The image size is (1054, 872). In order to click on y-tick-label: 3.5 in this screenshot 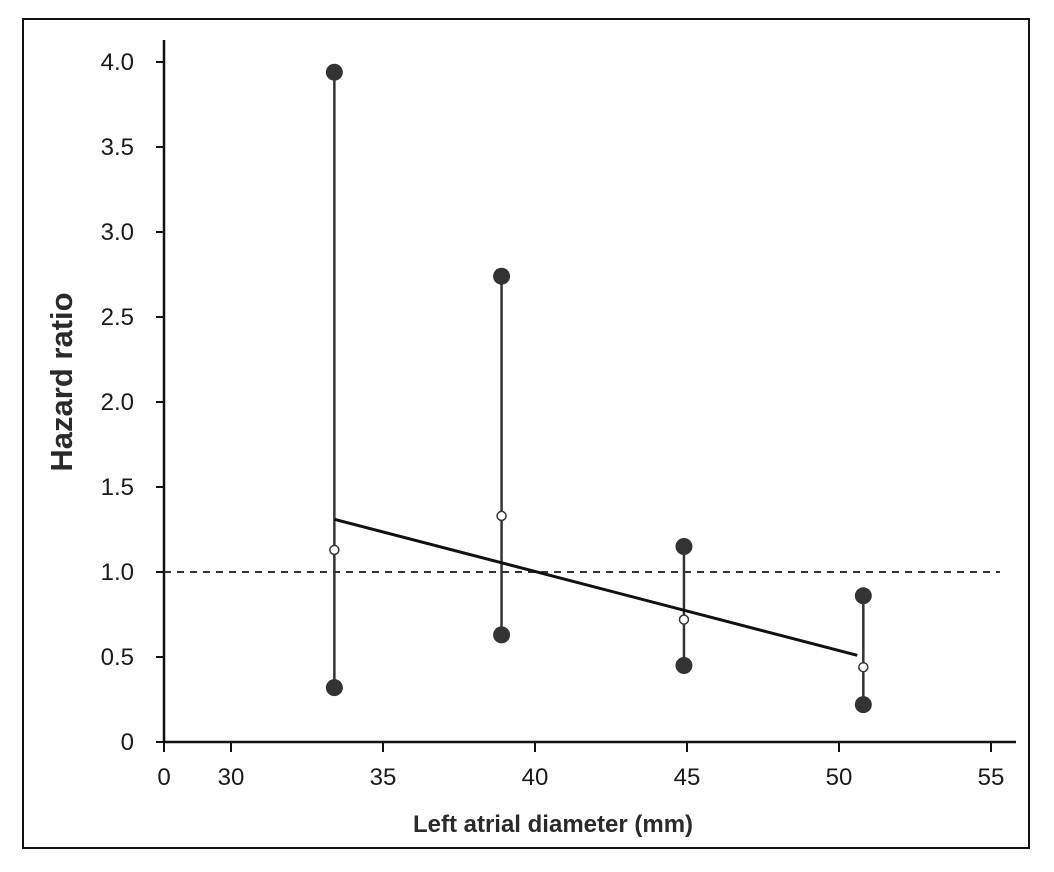, I will do `click(117, 147)`.